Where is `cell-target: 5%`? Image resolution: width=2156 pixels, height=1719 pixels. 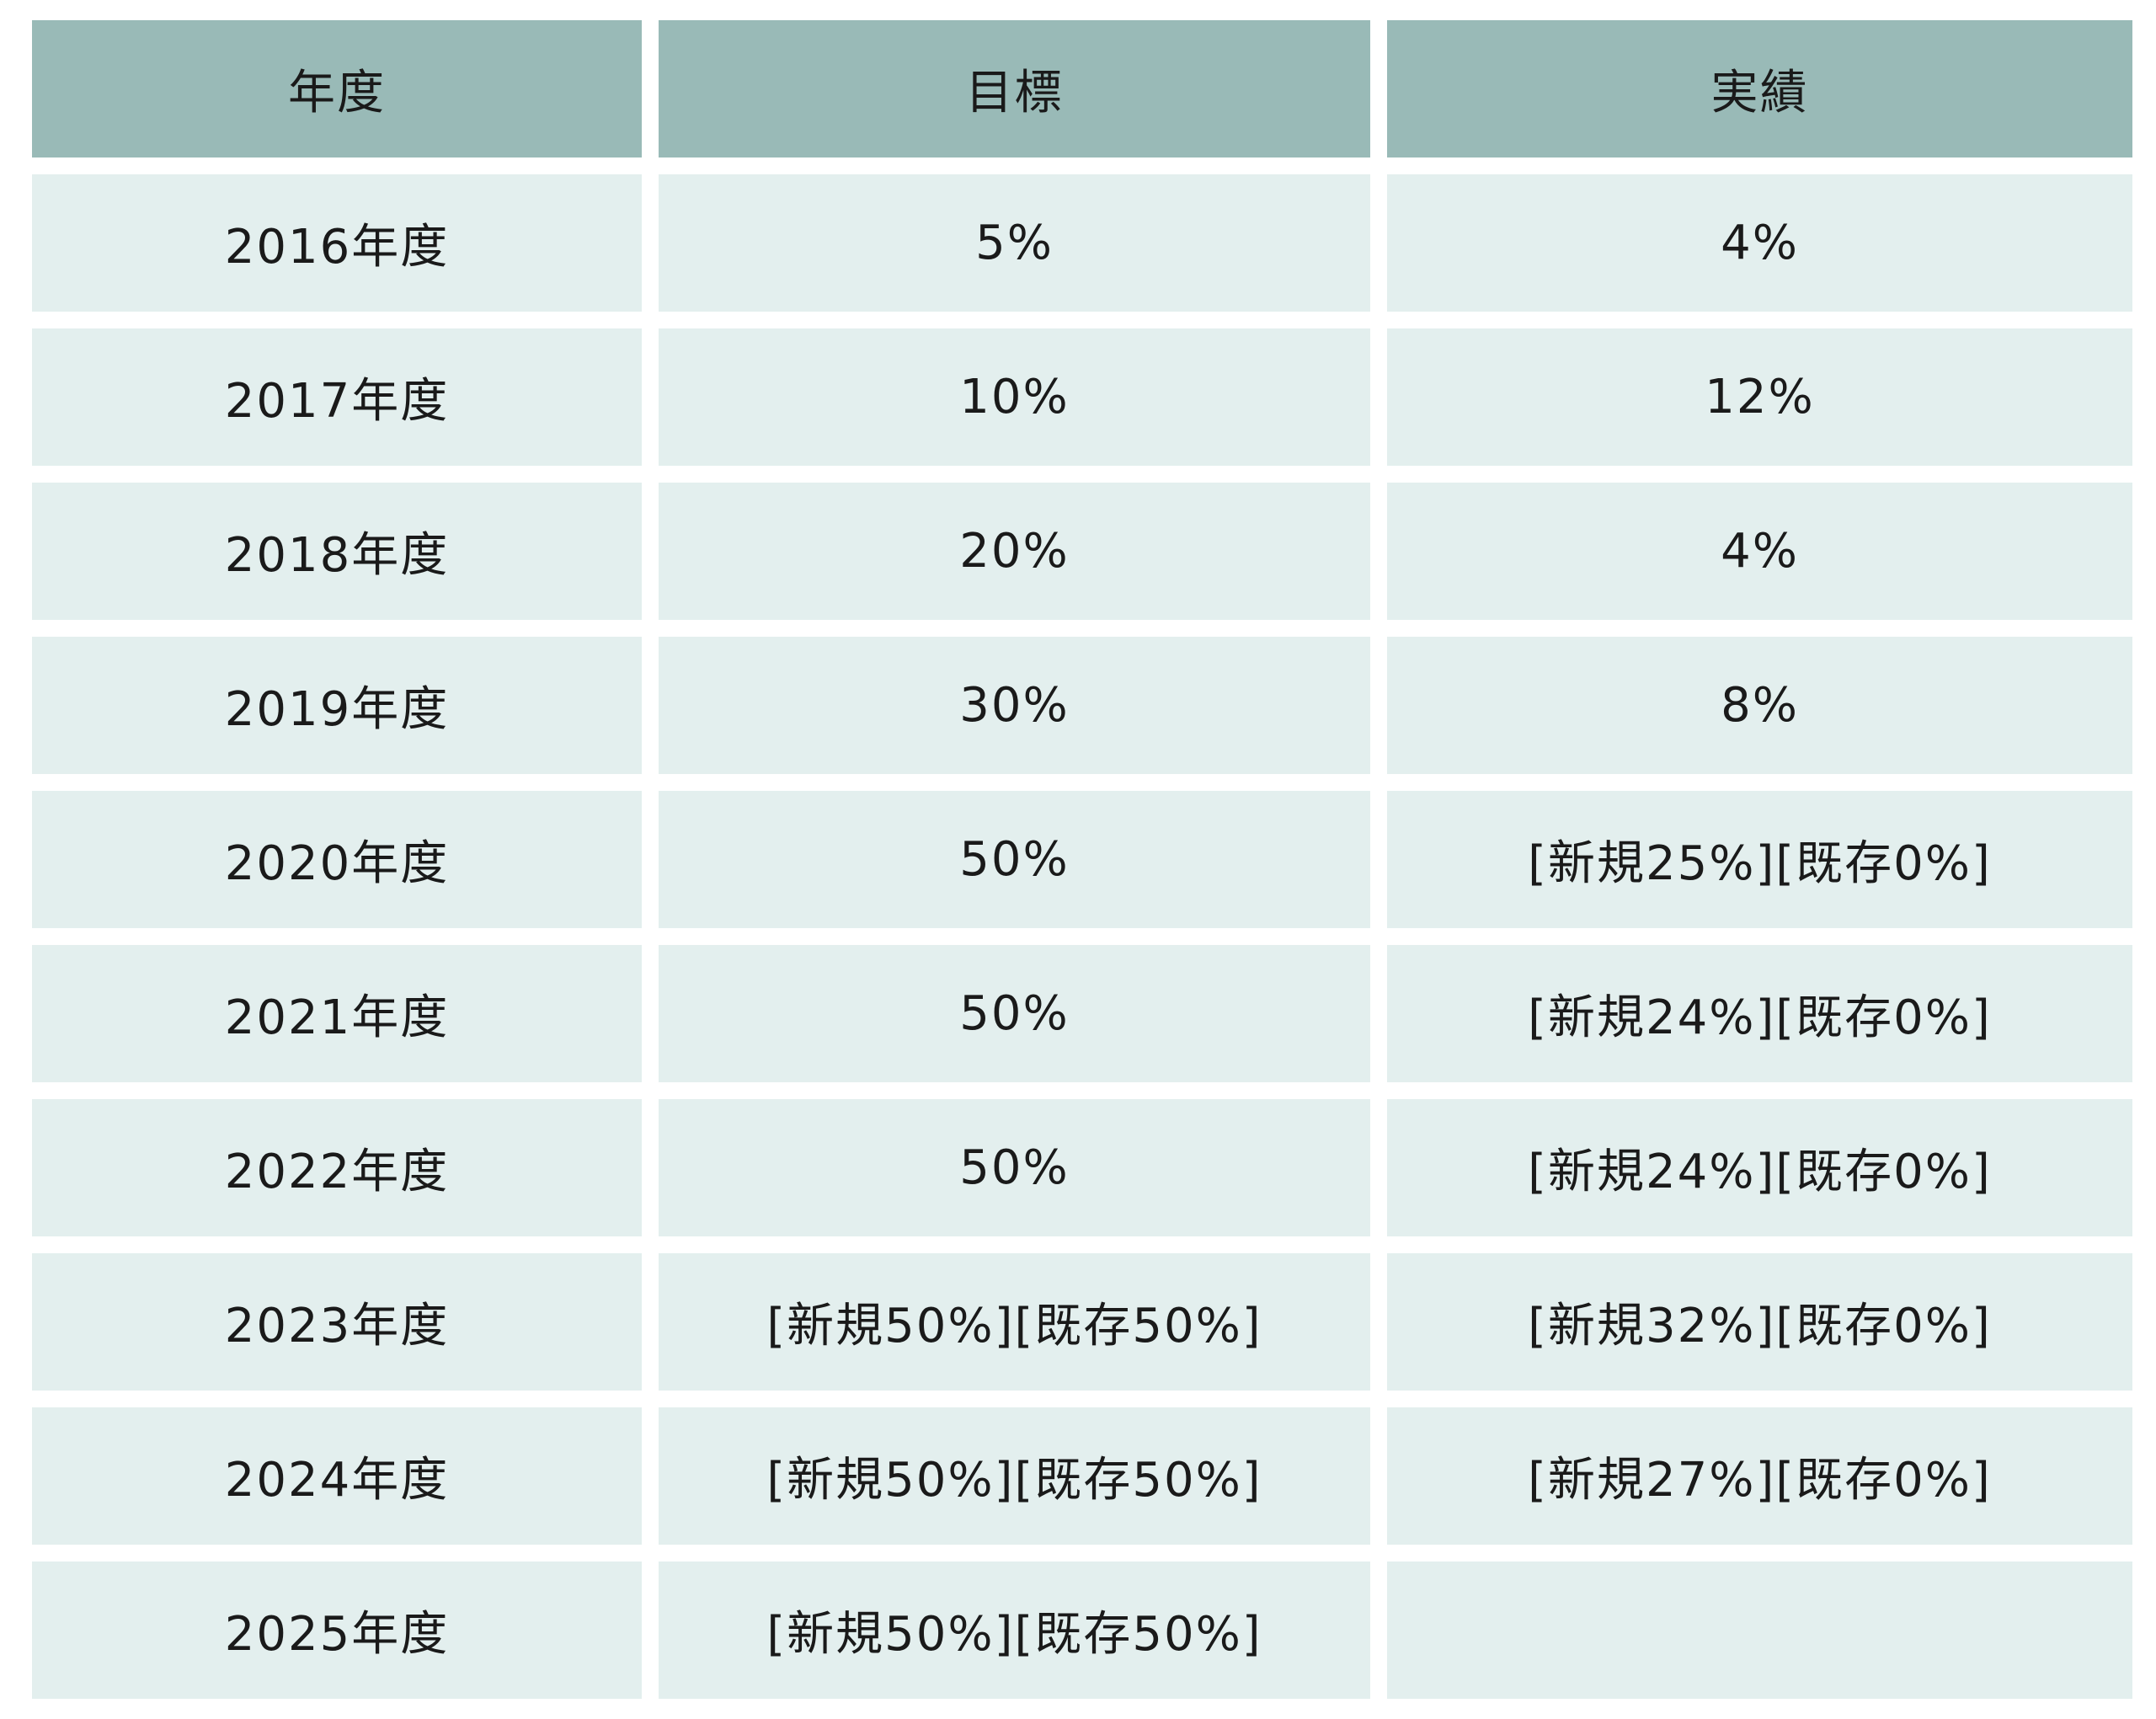 cell-target: 5% is located at coordinates (1014, 243).